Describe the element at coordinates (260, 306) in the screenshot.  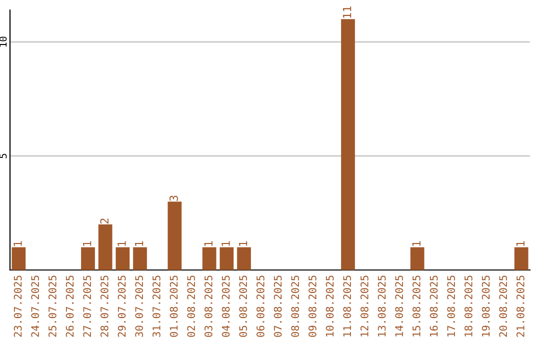
I see `x-tick-label: 06.08.2025` at that location.